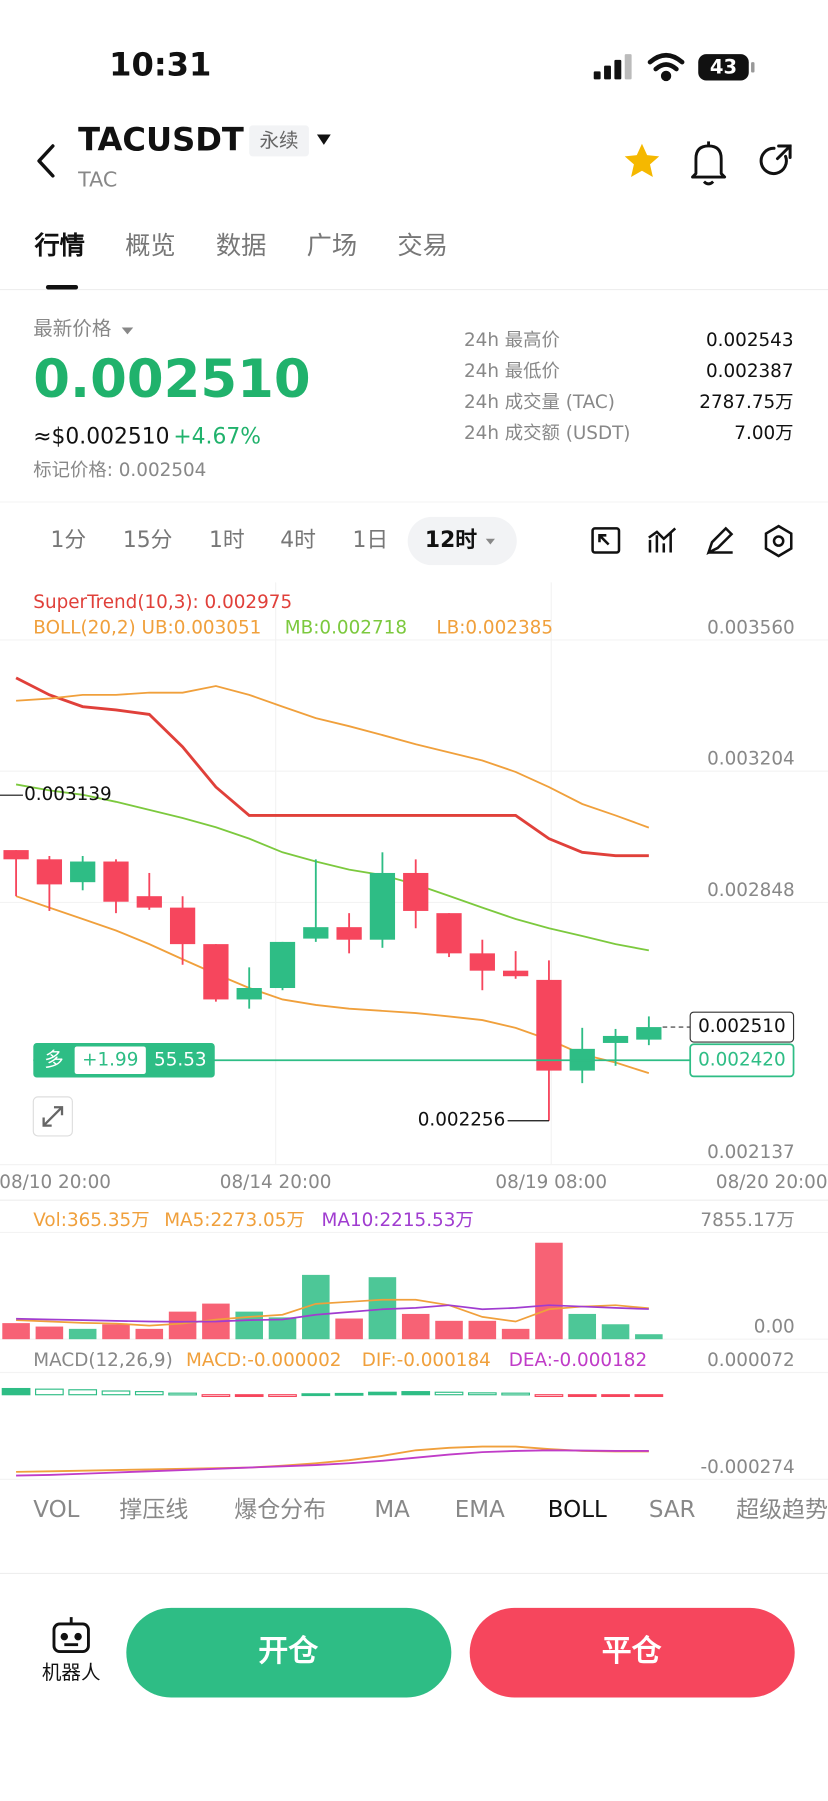 Image resolution: width=828 pixels, height=1801 pixels. What do you see at coordinates (746, 402) in the screenshot?
I see `stat-value: 2787.75万` at bounding box center [746, 402].